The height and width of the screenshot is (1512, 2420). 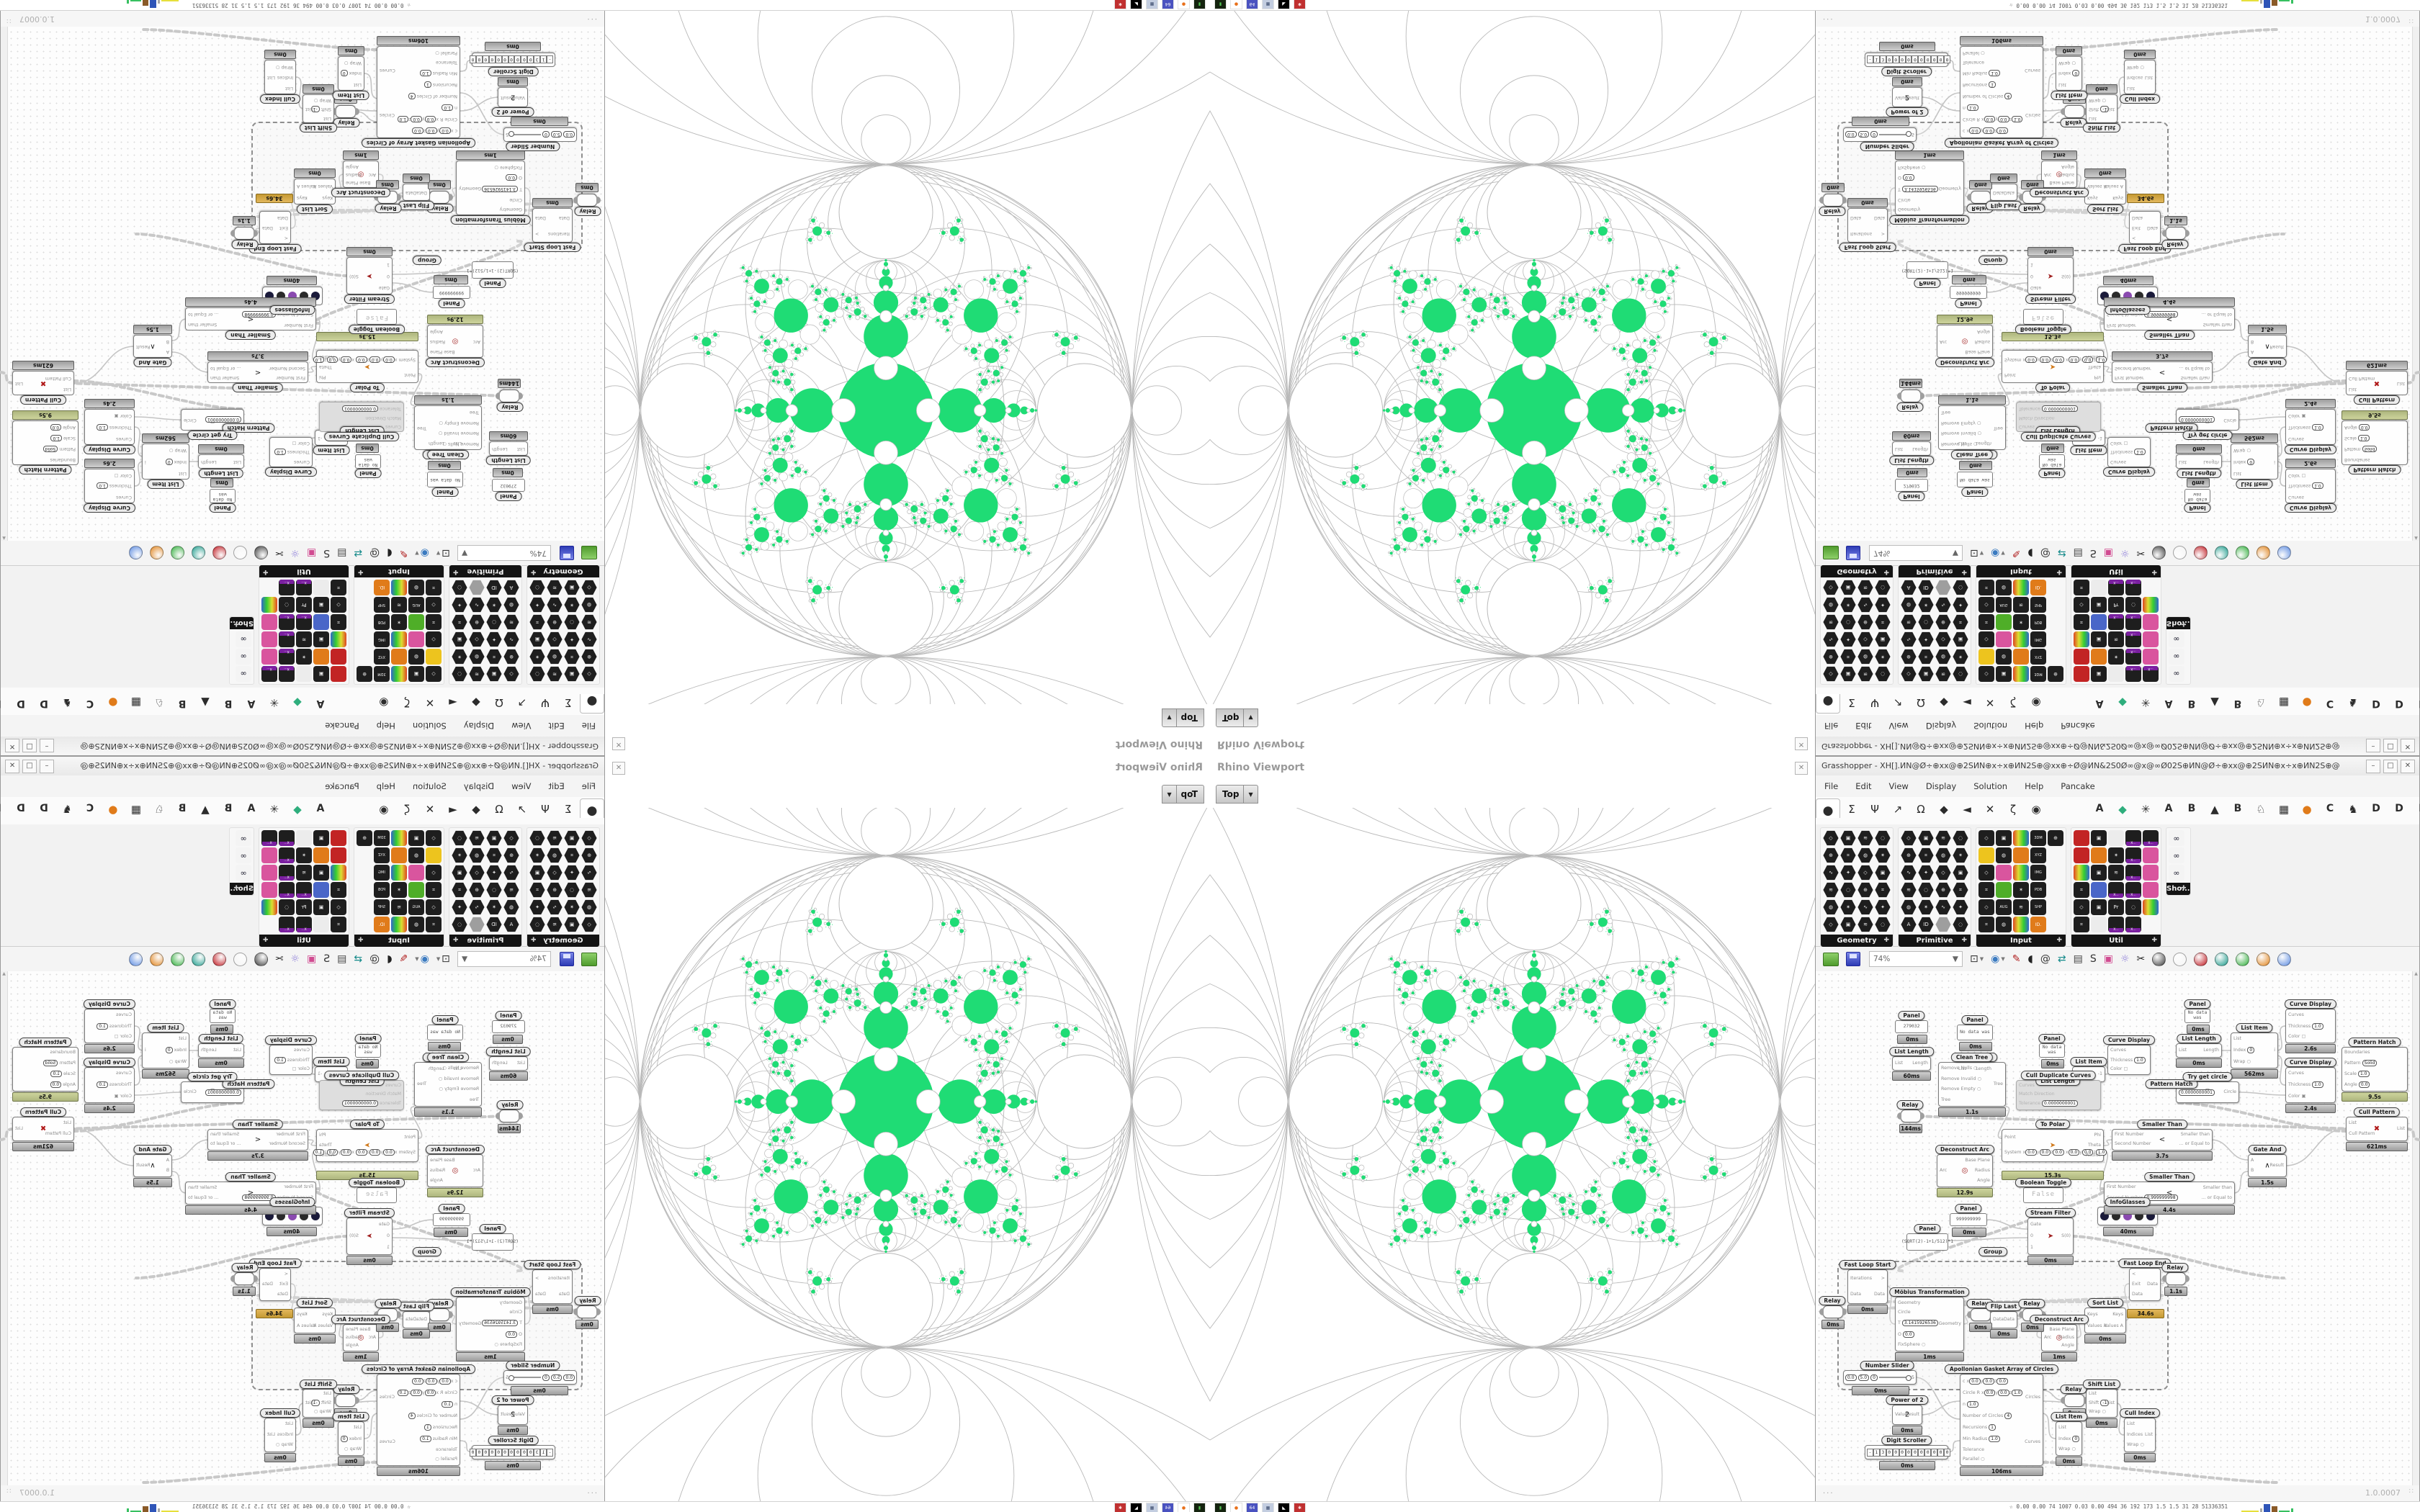 What do you see at coordinates (1828, 808) in the screenshot?
I see `gh-tab-icon: ●` at bounding box center [1828, 808].